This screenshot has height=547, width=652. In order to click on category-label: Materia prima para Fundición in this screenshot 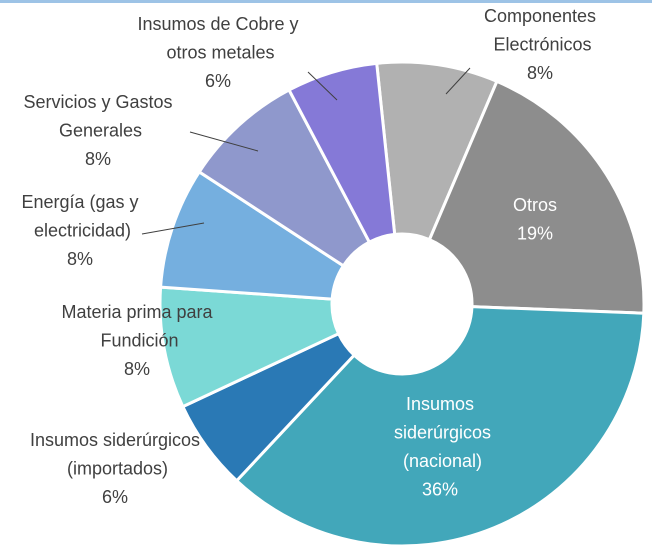, I will do `click(137, 326)`.